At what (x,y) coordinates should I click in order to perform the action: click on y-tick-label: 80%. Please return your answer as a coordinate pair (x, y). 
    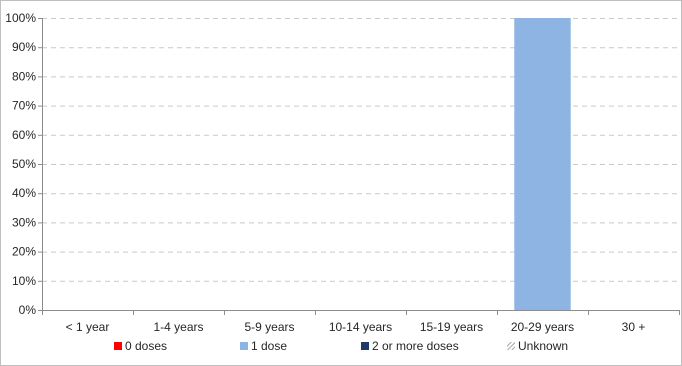
    Looking at the image, I should click on (24, 76).